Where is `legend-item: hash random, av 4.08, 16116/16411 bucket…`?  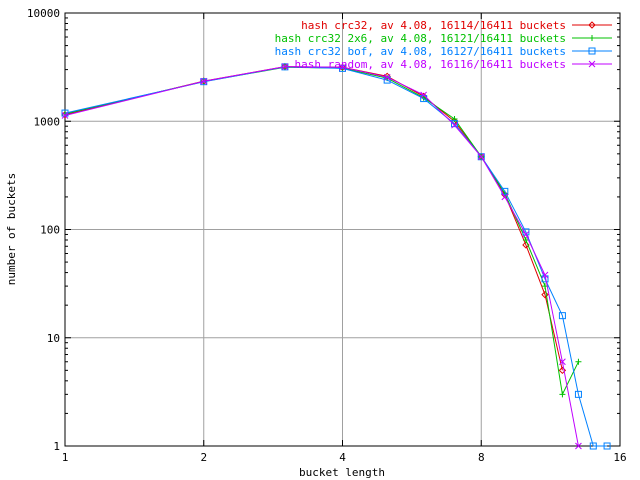 legend-item: hash random, av 4.08, 16116/16411 bucket… is located at coordinates (453, 64).